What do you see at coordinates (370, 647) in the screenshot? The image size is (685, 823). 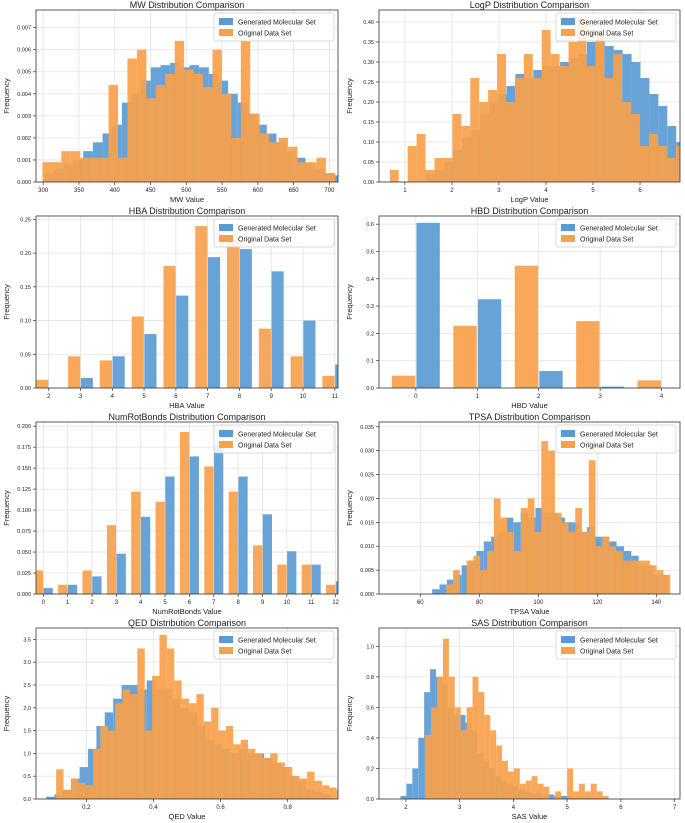 I see `y-tick-label: 1.0` at bounding box center [370, 647].